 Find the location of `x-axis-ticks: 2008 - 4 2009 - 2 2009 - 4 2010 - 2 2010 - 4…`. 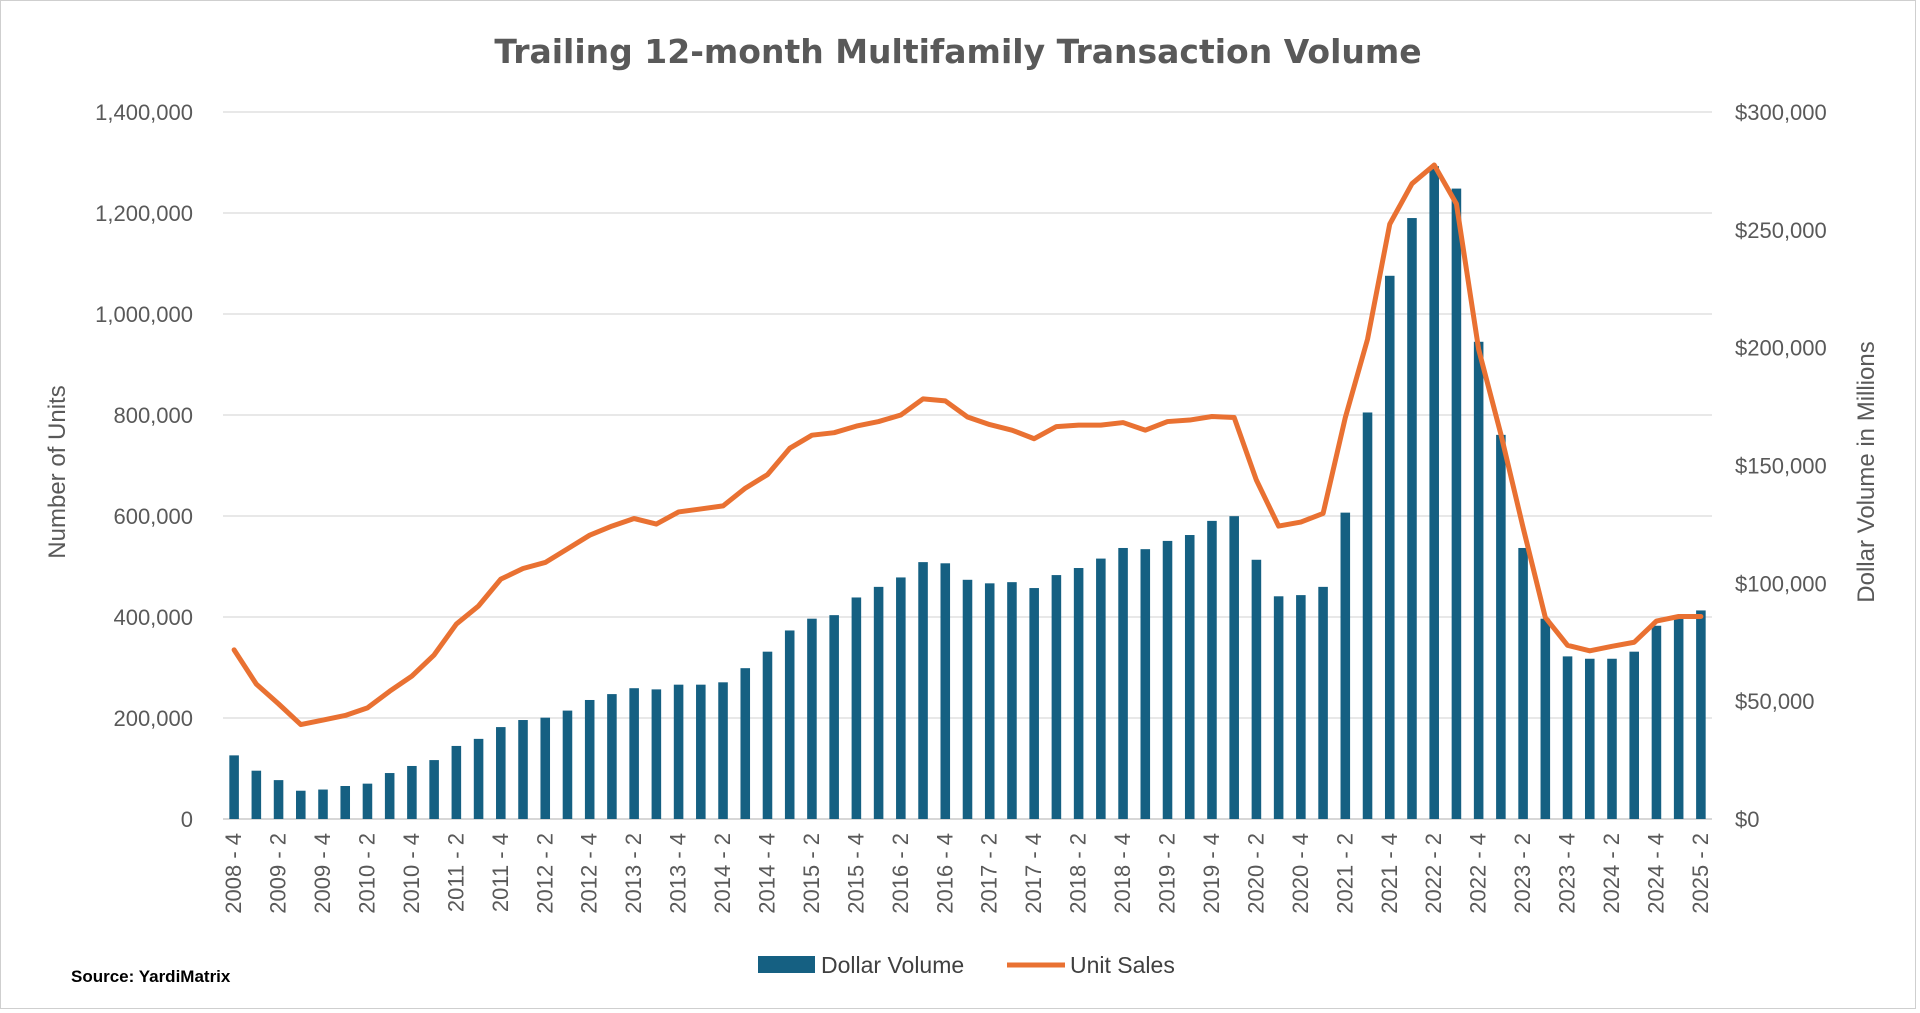

x-axis-ticks: 2008 - 4 2009 - 2 2009 - 4 2010 - 2 2010 - 4… is located at coordinates (967, 873).